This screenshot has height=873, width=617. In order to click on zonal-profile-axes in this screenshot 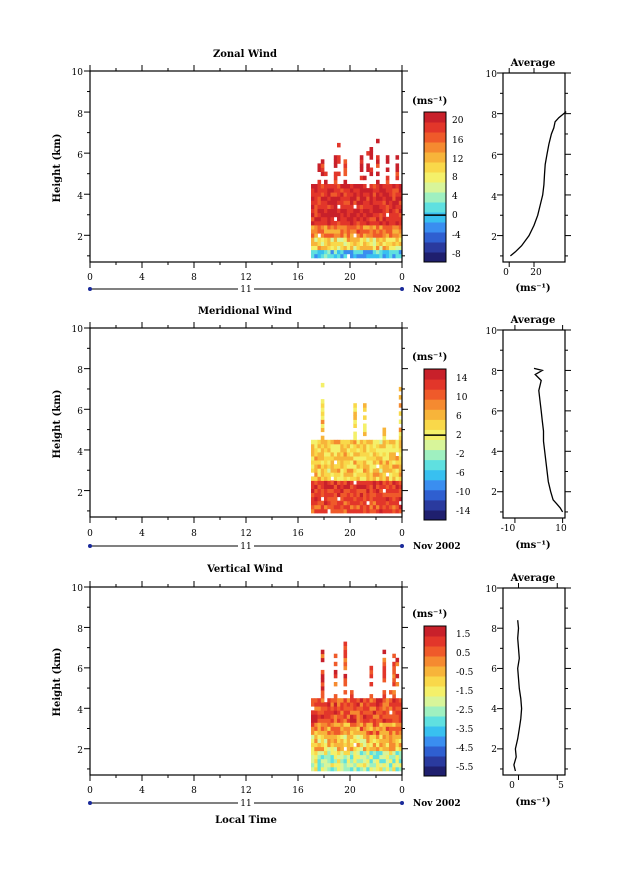, I will do `click(534, 167)`.